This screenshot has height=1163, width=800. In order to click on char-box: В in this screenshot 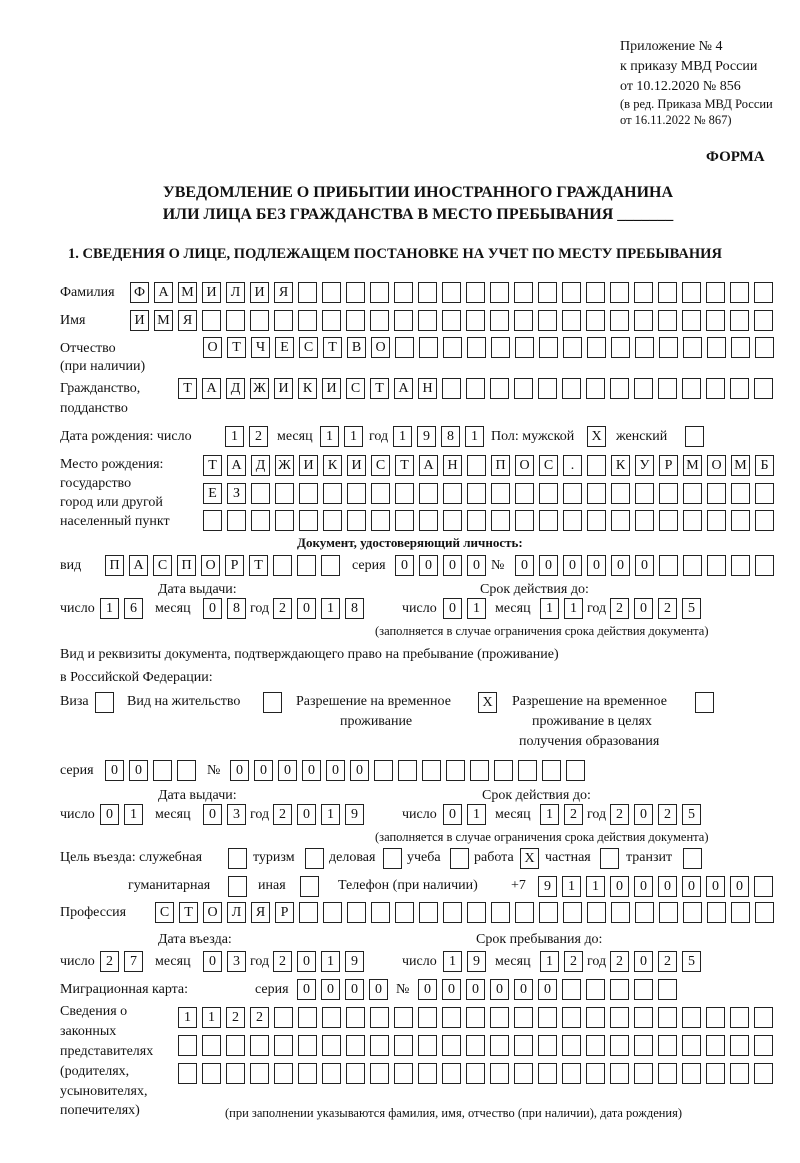, I will do `click(356, 347)`.